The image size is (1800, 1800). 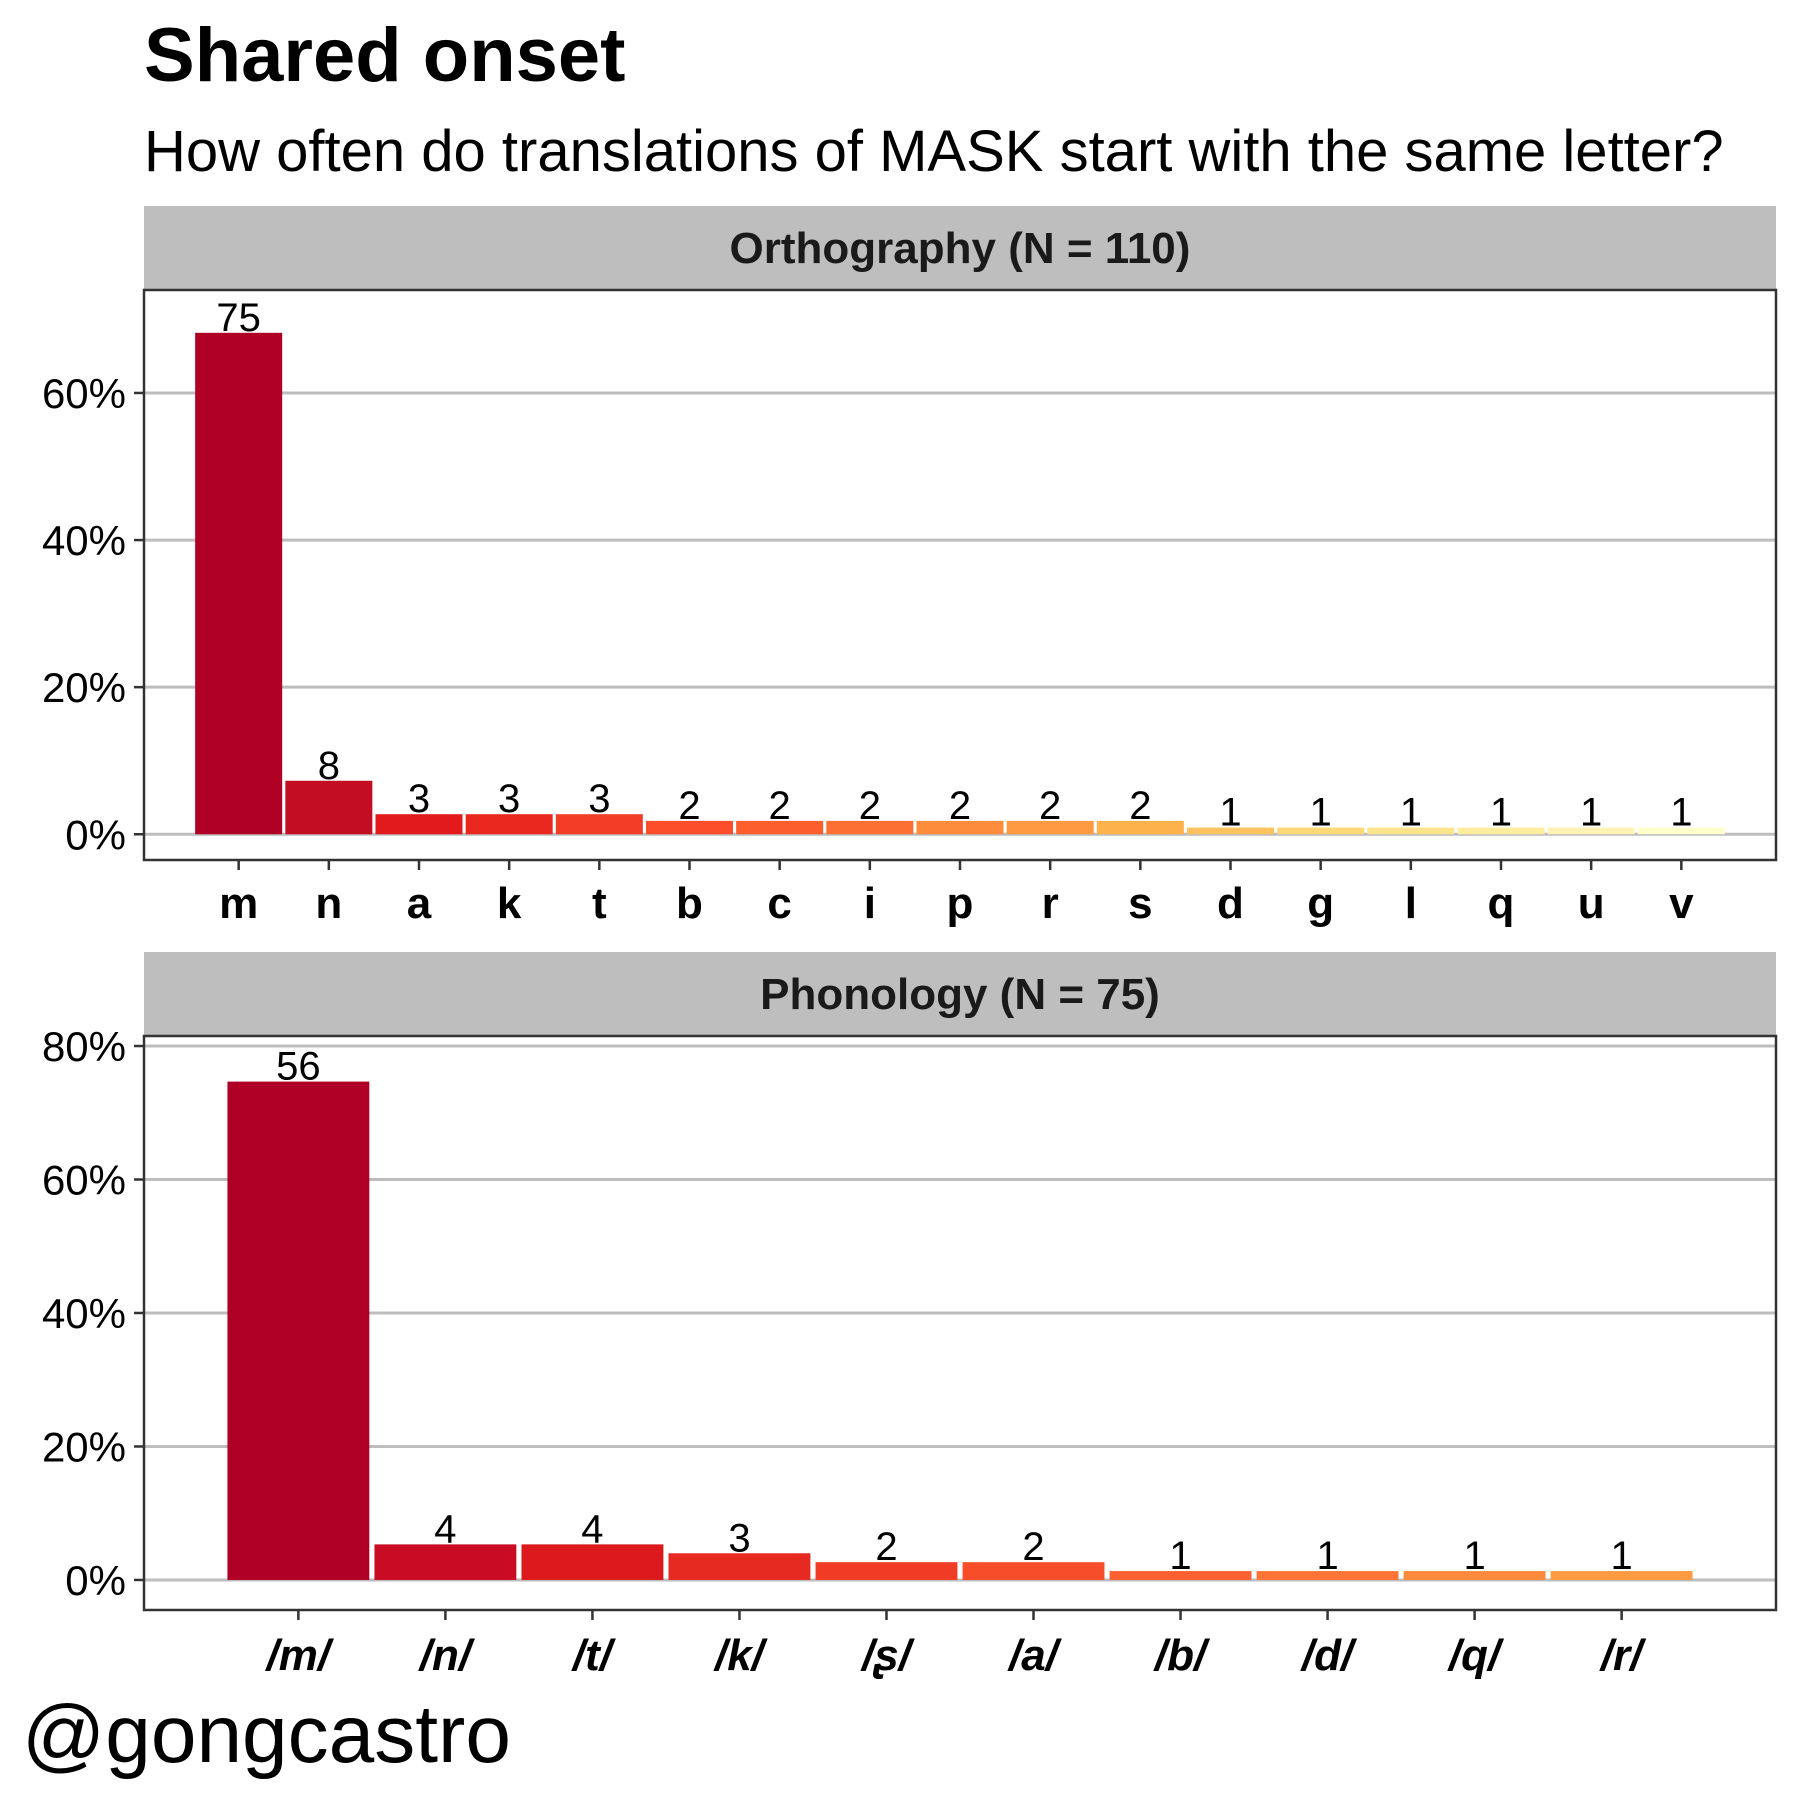 What do you see at coordinates (1230, 903) in the screenshot?
I see `x-tick-label: d` at bounding box center [1230, 903].